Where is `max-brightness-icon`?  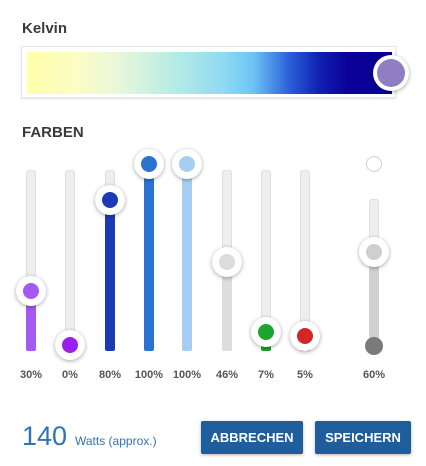
max-brightness-icon is located at coordinates (374, 164).